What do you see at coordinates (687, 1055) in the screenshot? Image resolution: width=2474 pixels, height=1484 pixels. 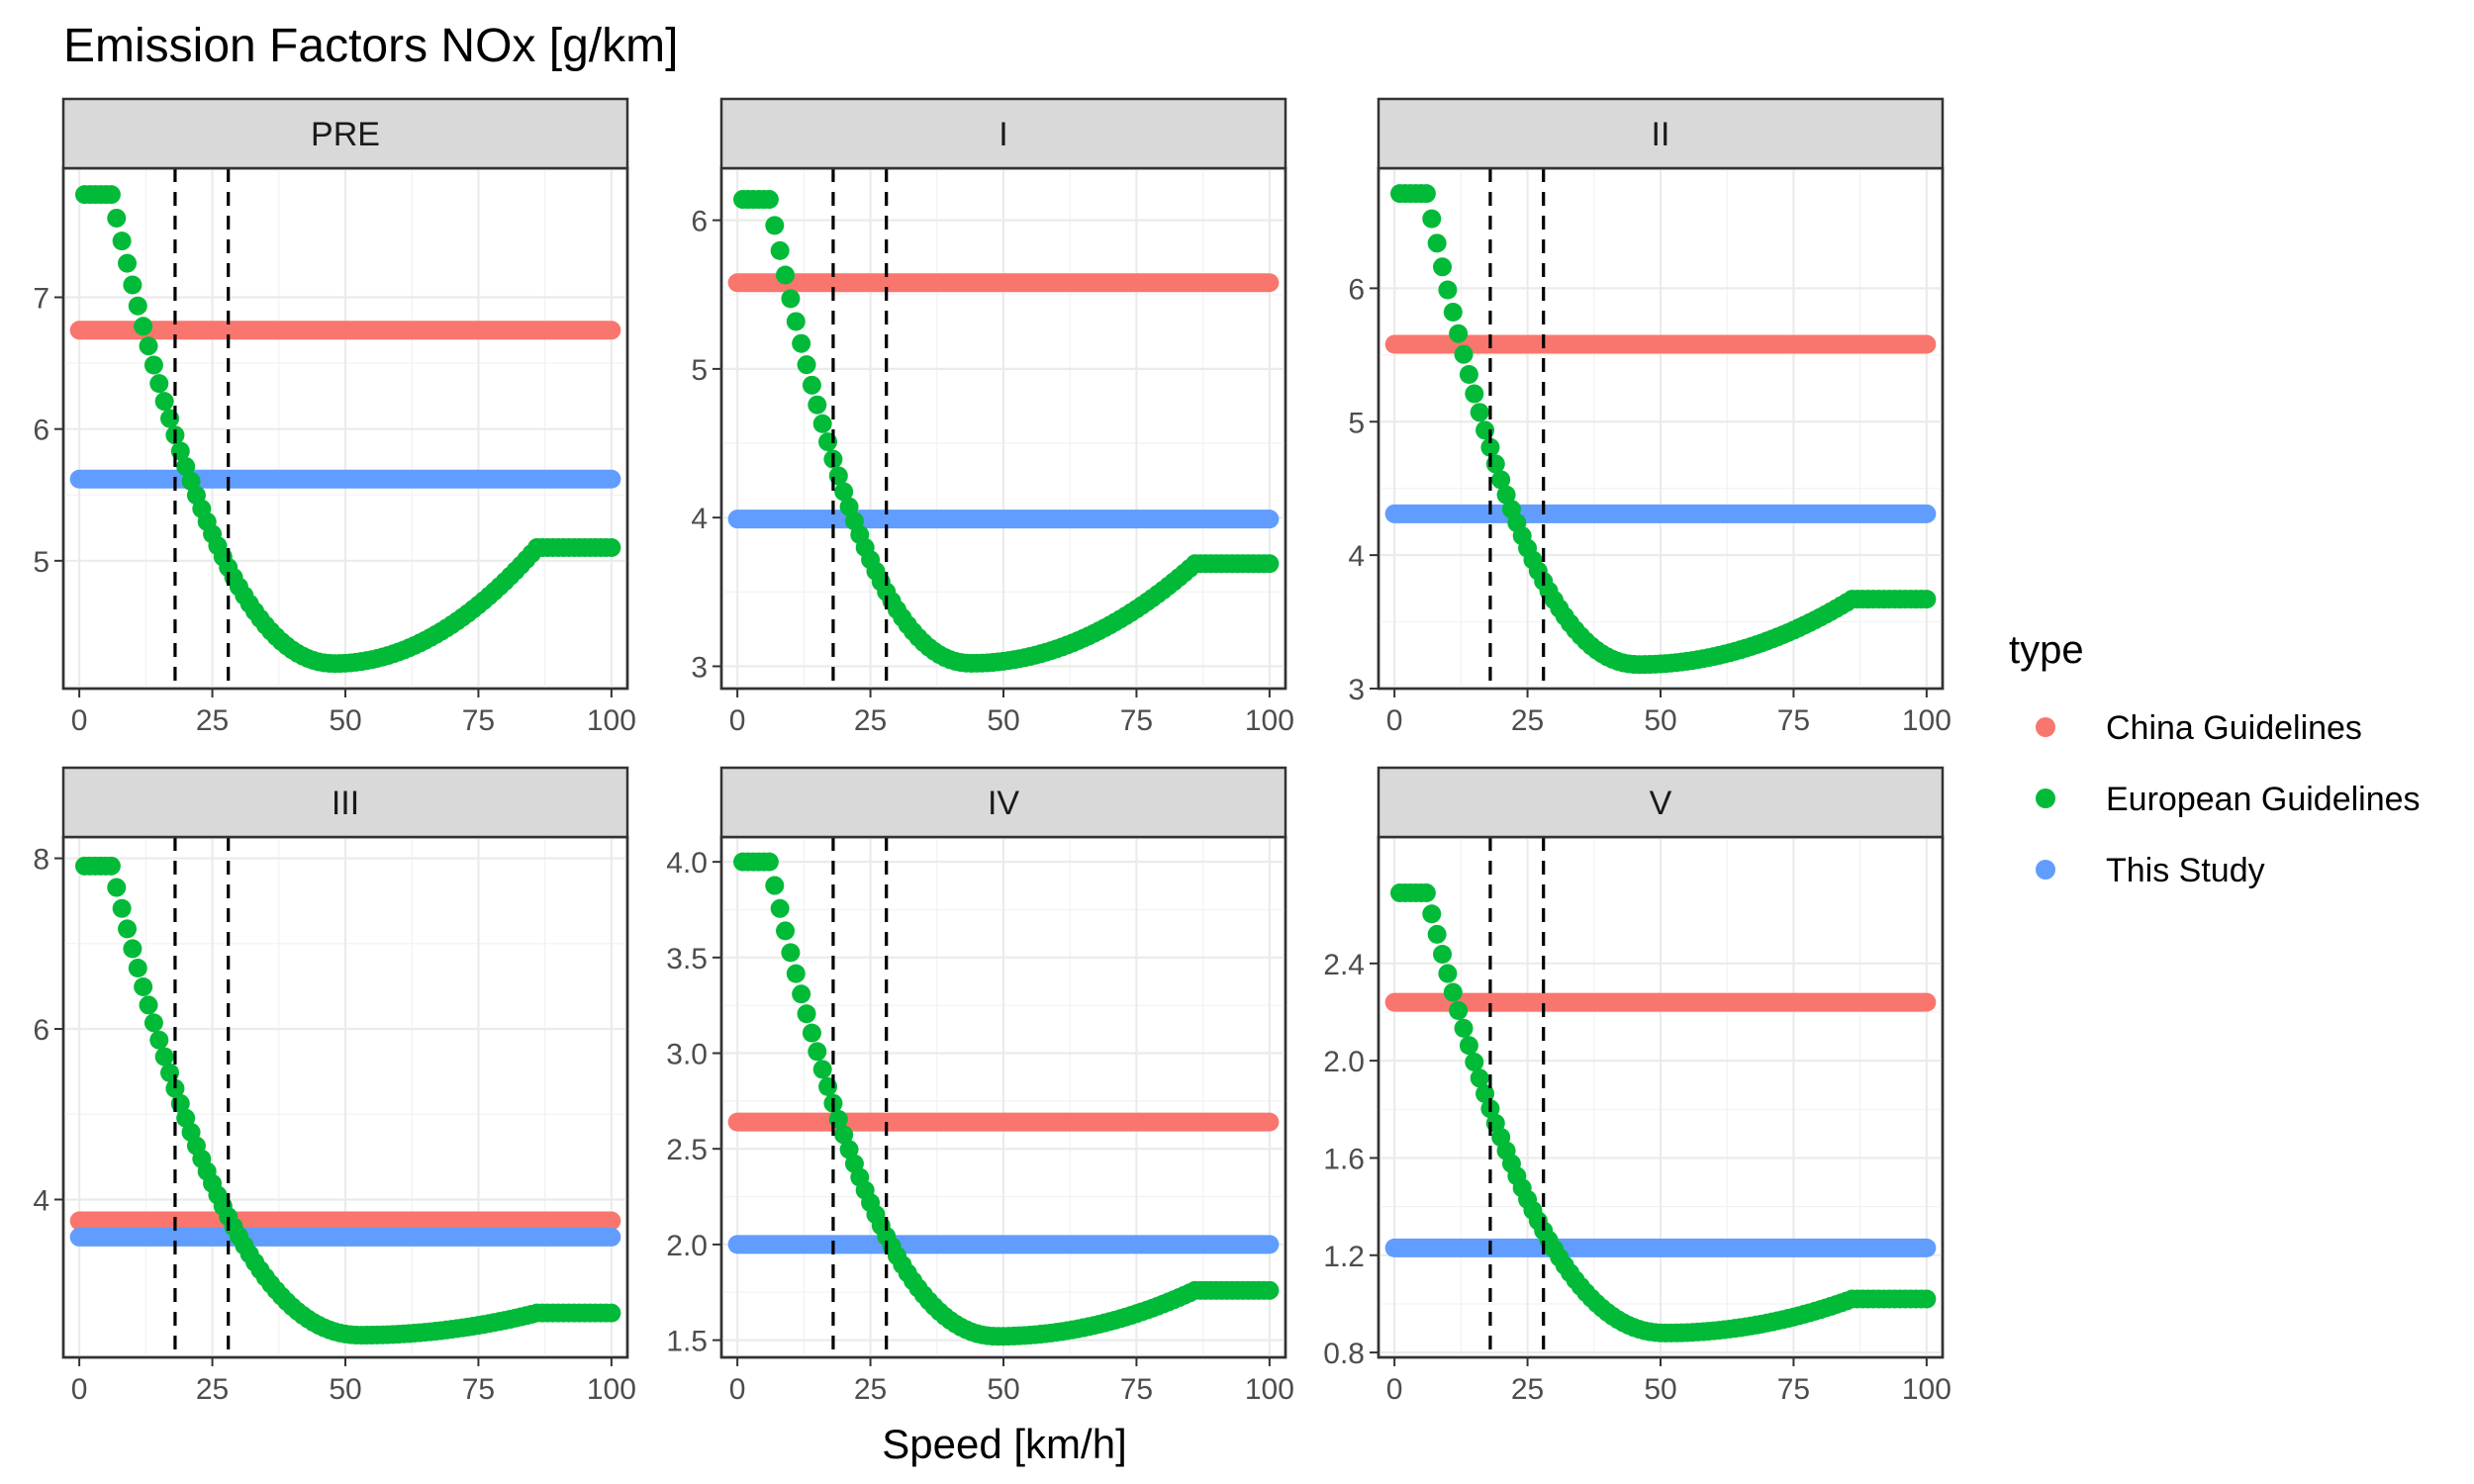 I see `y-tick-label: 3.0` at bounding box center [687, 1055].